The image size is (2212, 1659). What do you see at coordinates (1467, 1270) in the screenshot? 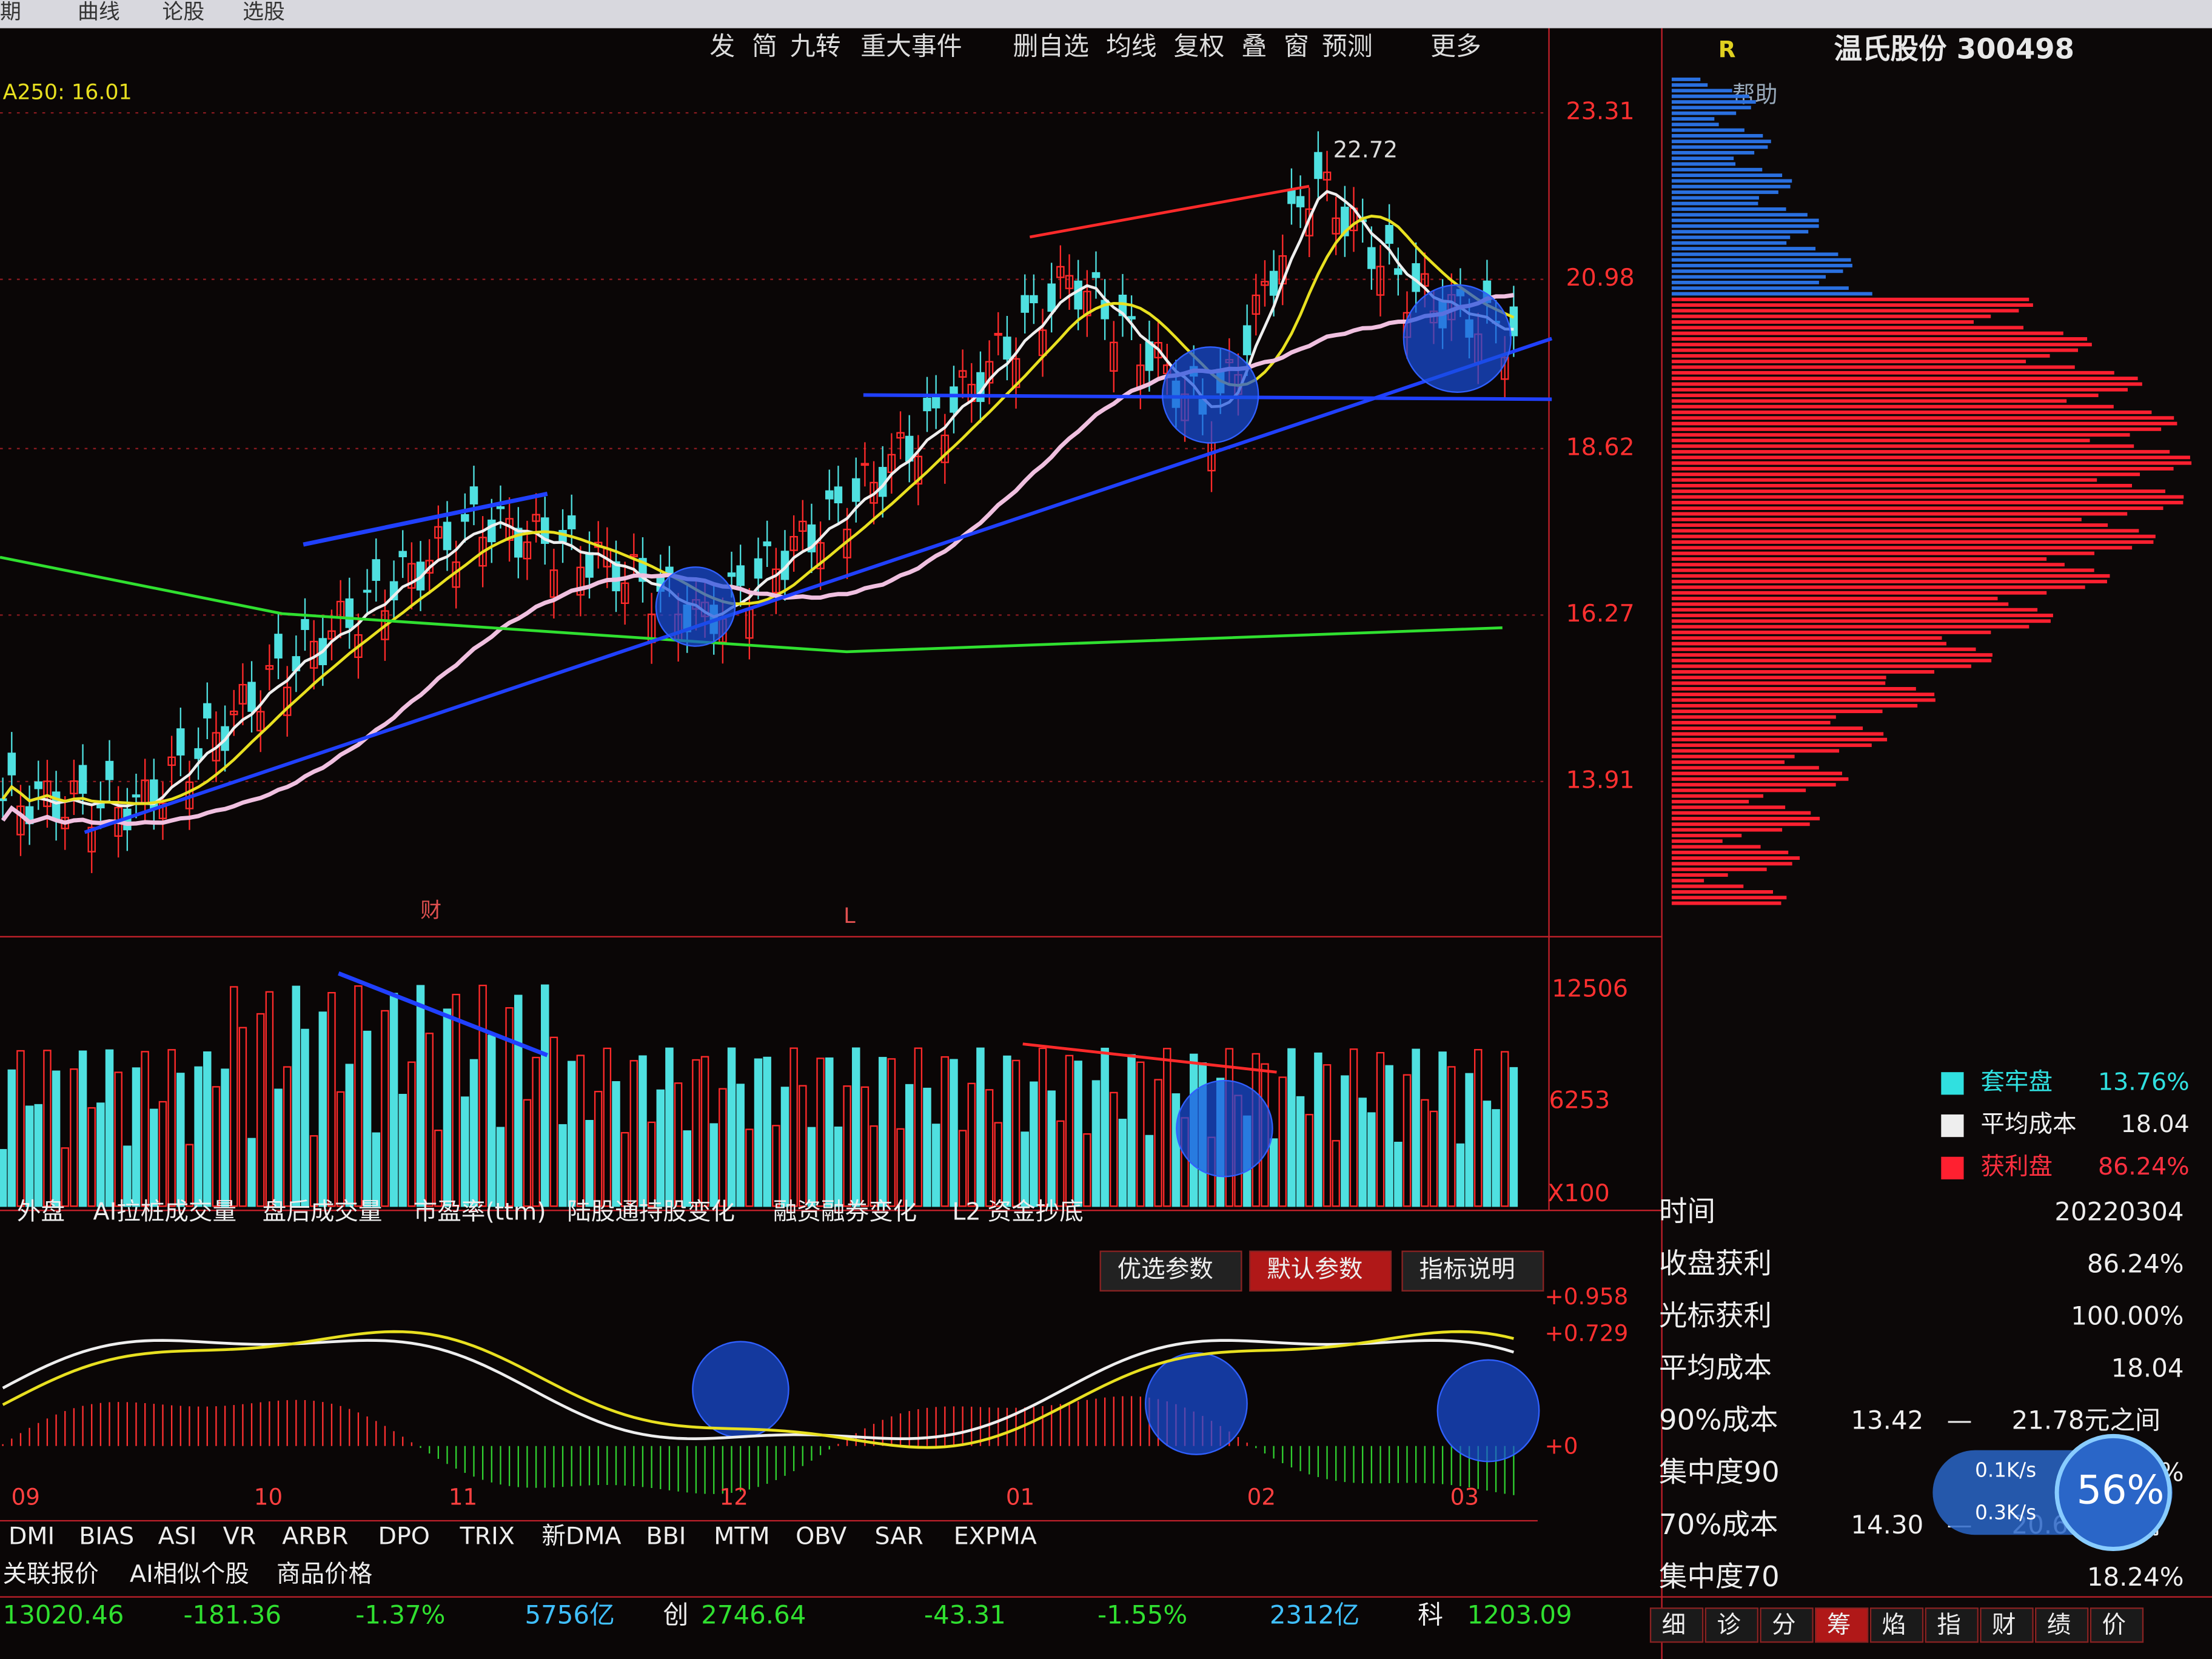
I see `button-label: 指标说明` at bounding box center [1467, 1270].